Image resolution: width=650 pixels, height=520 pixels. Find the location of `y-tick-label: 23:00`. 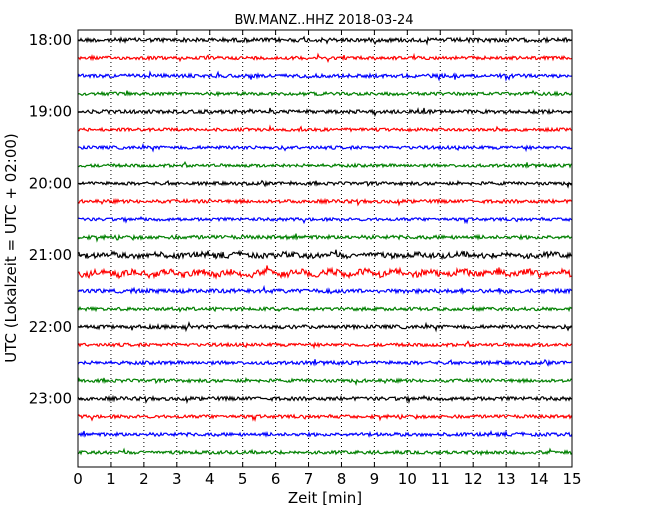

y-tick-label: 23:00 is located at coordinates (50, 399).